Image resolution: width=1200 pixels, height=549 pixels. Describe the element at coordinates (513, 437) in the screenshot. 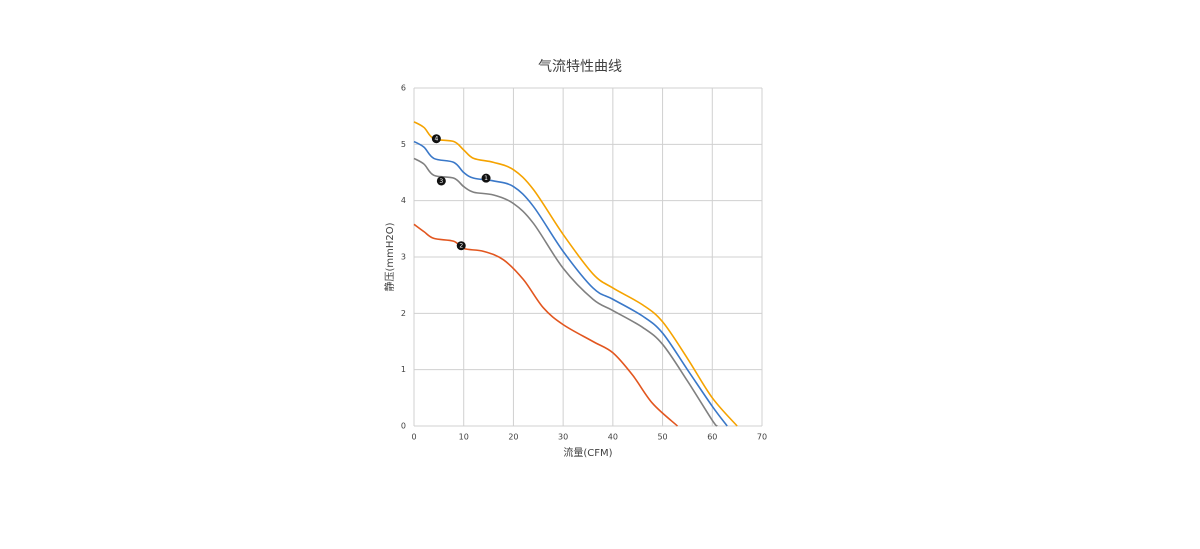

I see `x-tick-label: 20` at that location.